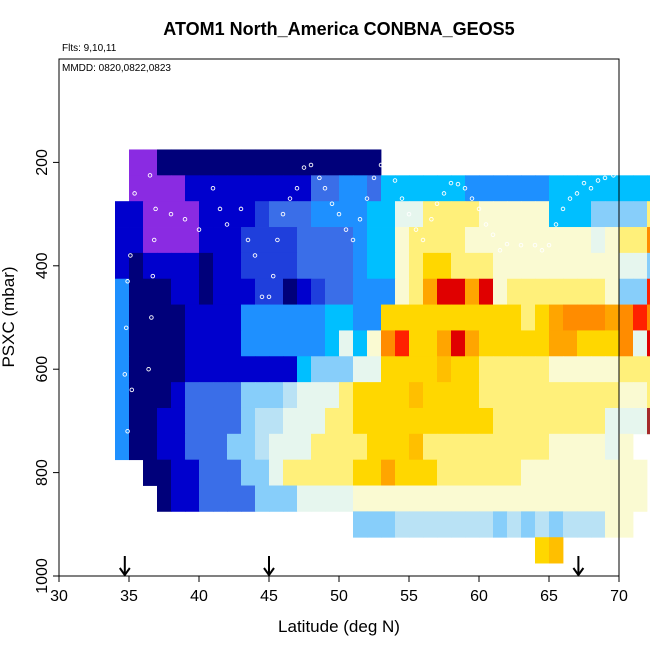 The height and width of the screenshot is (650, 650). I want to click on x-tick-label: 40, so click(199, 596).